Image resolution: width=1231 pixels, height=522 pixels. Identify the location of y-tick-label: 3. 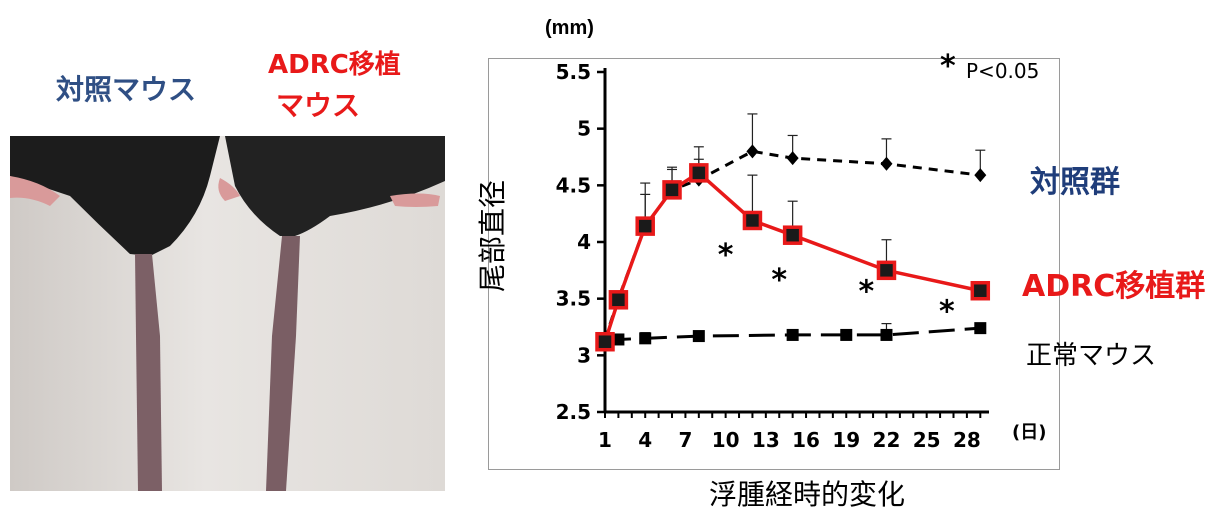
(584, 355).